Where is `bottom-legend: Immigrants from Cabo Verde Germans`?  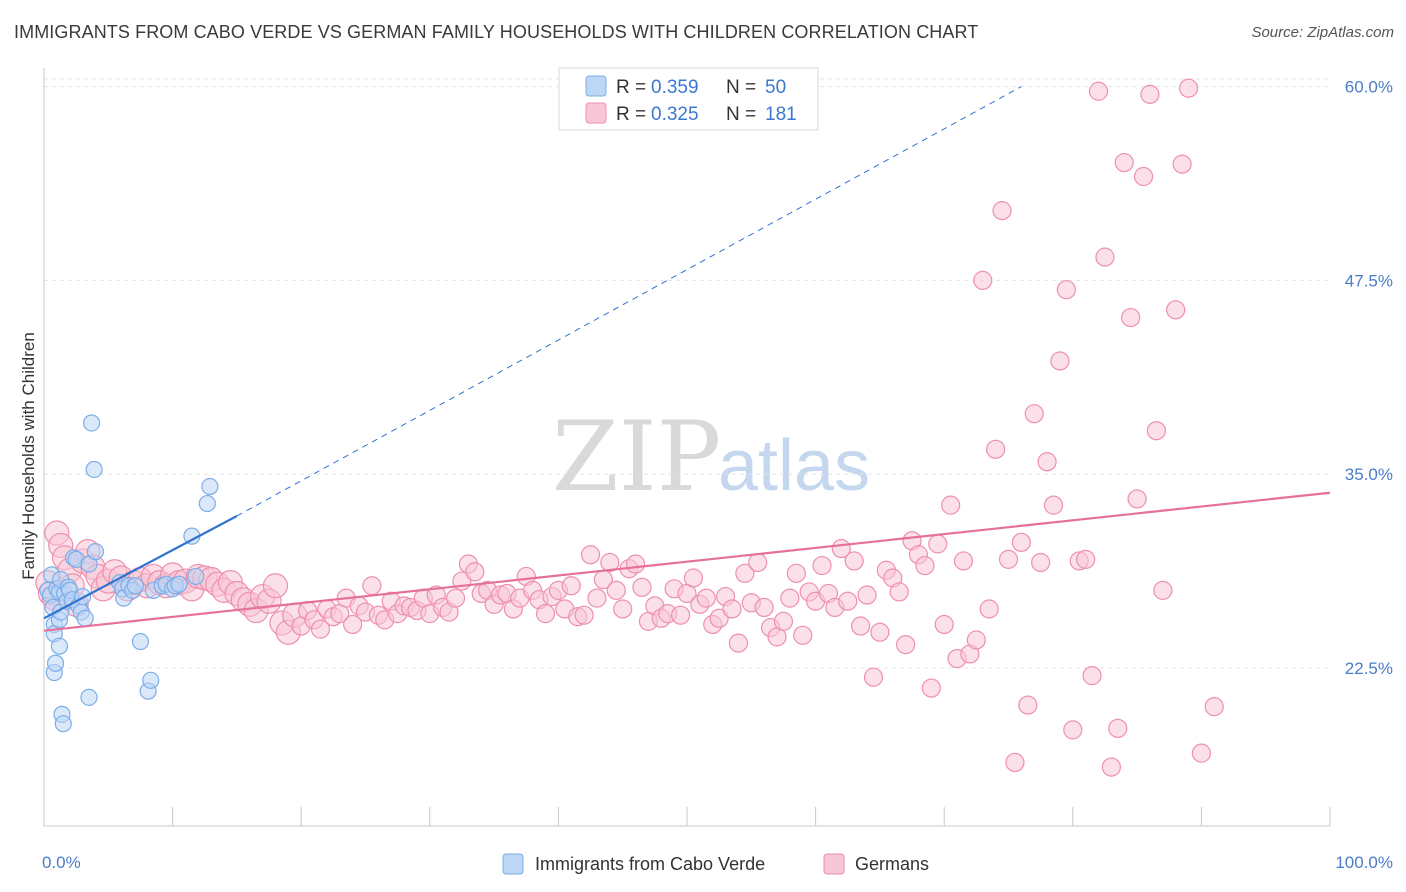
bottom-legend: Immigrants from Cabo Verde Germans is located at coordinates (715, 864).